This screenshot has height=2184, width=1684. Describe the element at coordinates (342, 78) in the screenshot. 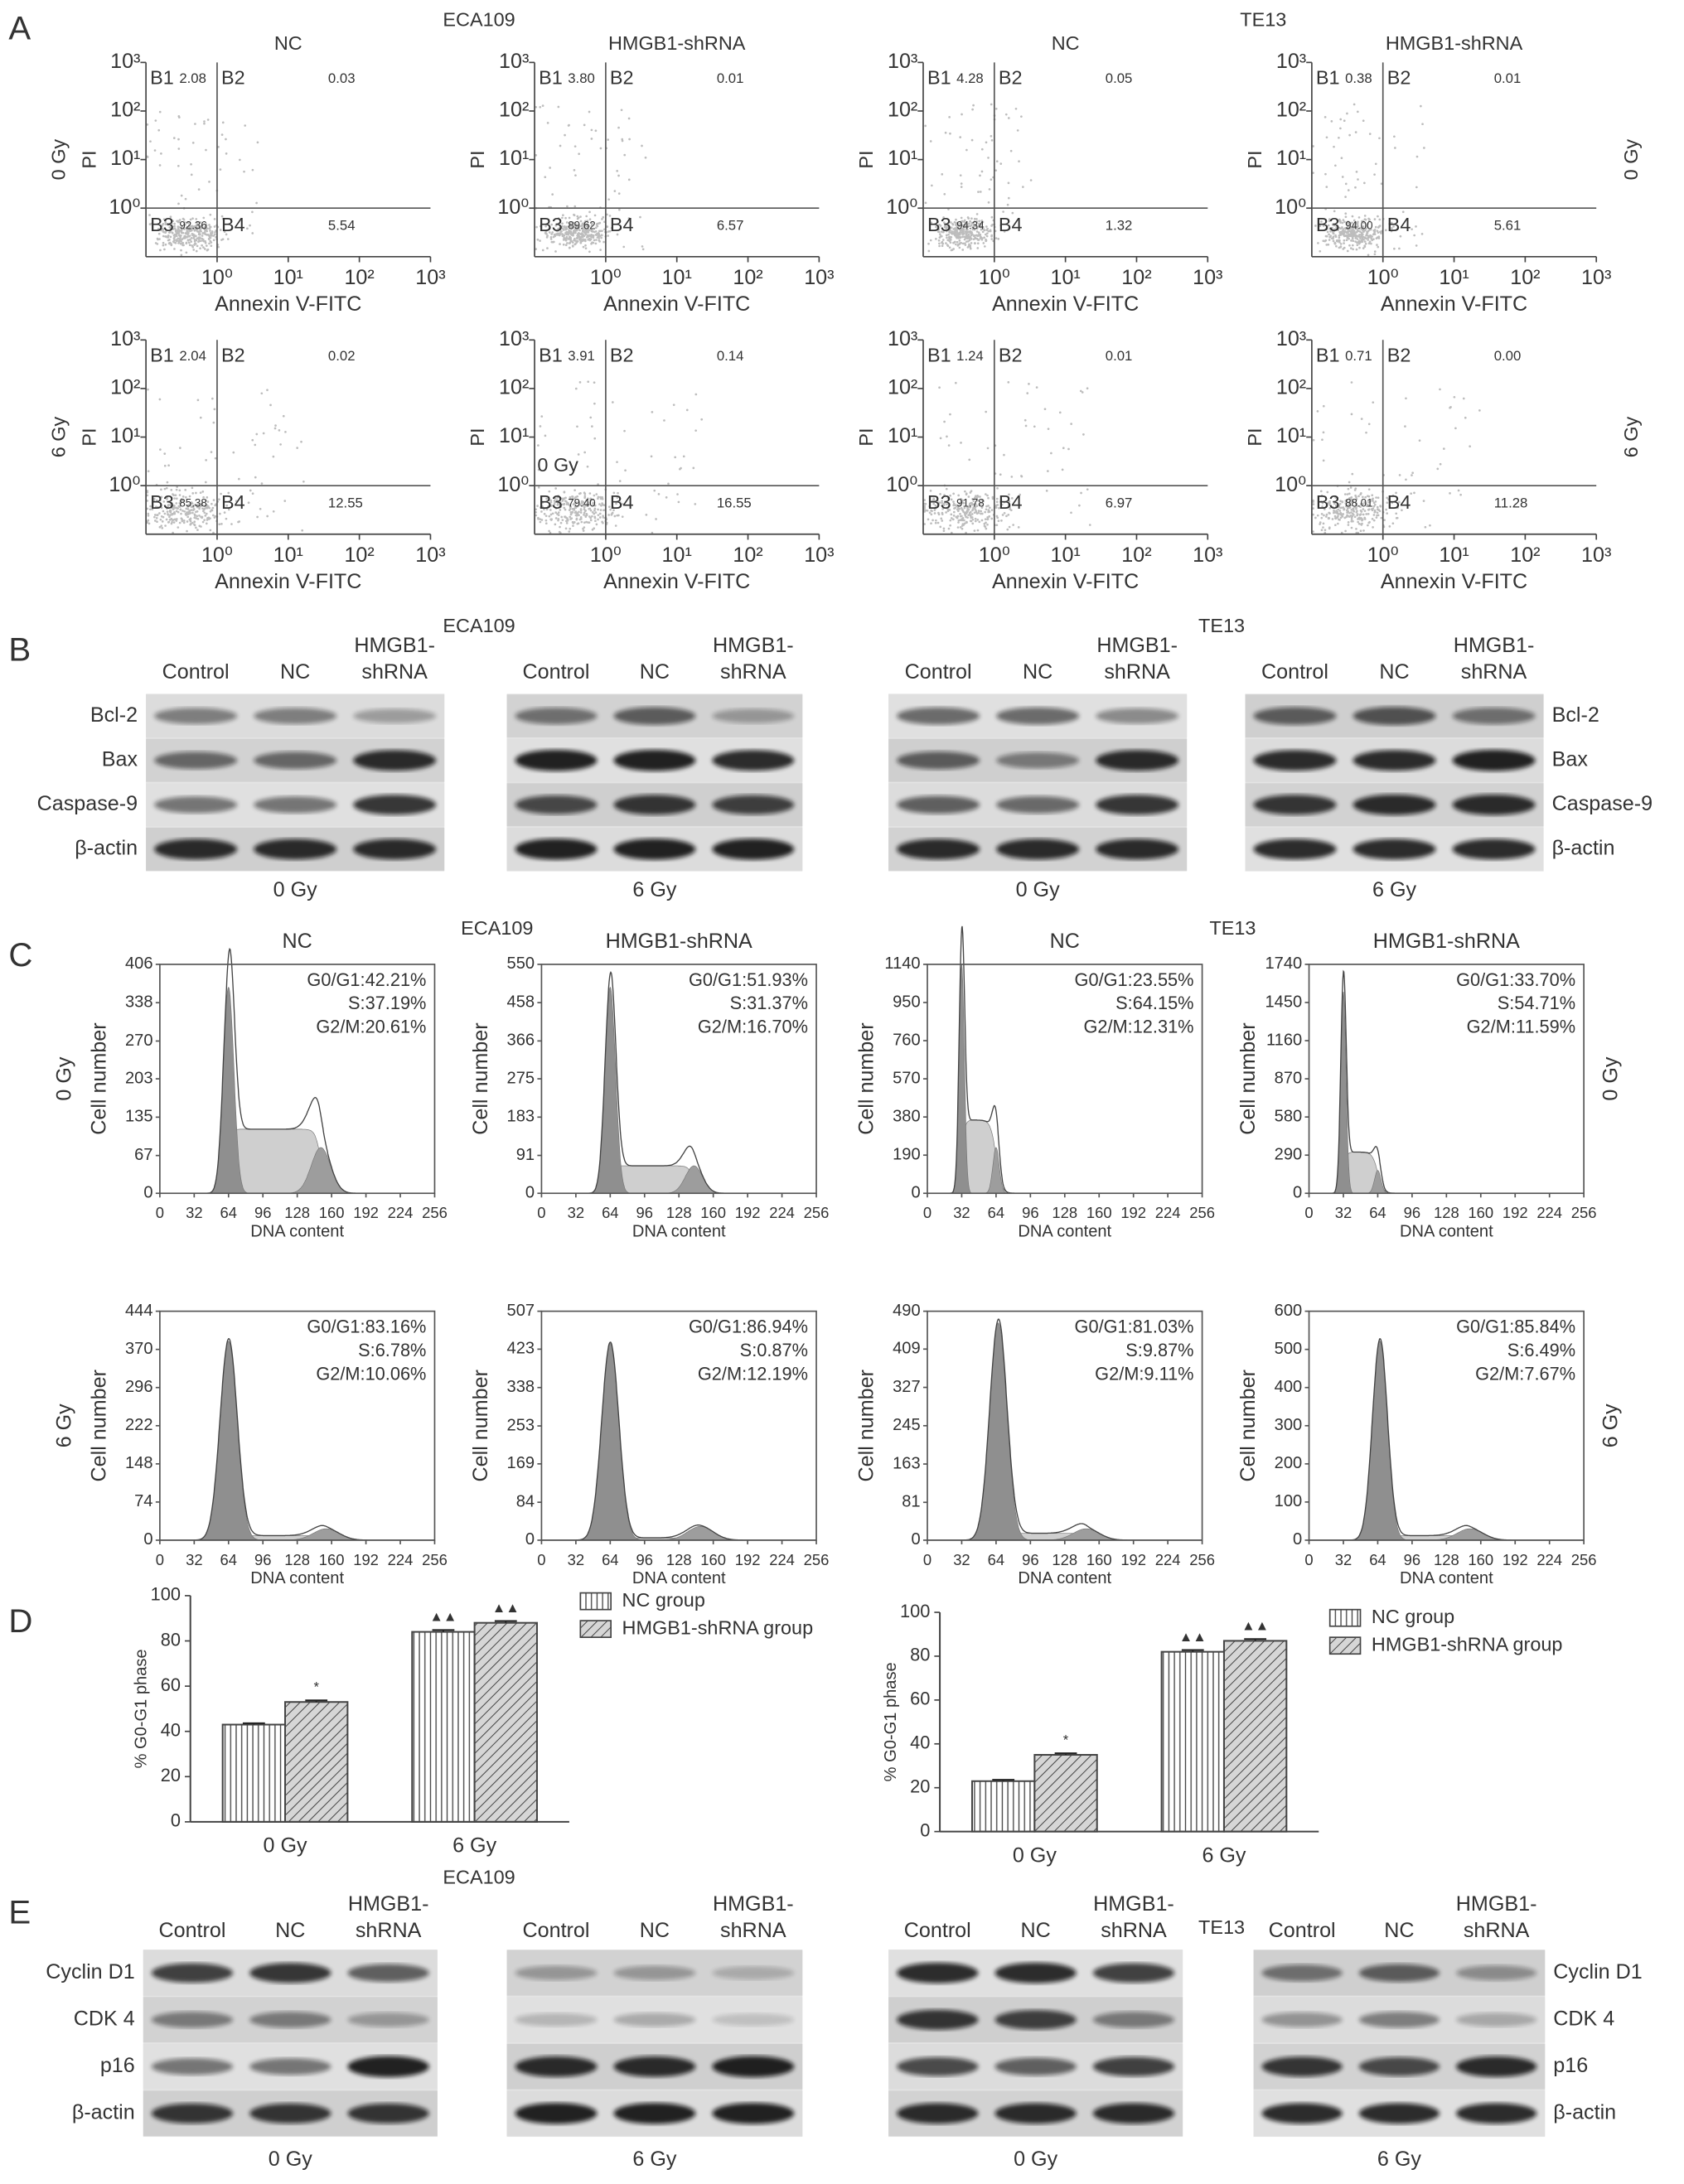

I see `quadrant-value: 0.03` at that location.